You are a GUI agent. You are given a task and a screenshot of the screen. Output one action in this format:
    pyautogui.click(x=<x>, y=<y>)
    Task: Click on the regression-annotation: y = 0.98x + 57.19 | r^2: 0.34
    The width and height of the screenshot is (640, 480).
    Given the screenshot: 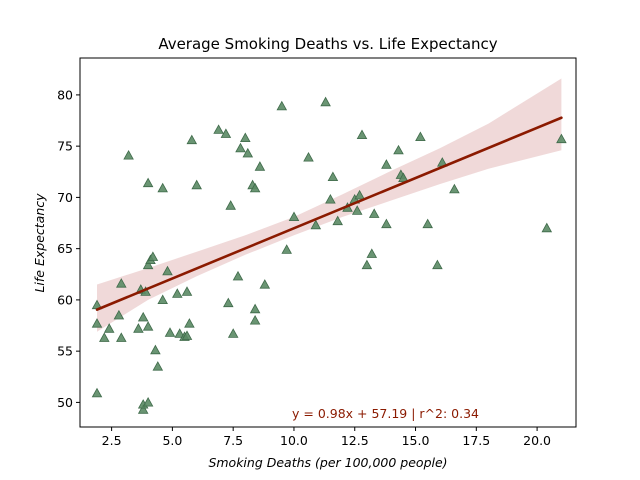 What is the action you would take?
    pyautogui.click(x=385, y=413)
    